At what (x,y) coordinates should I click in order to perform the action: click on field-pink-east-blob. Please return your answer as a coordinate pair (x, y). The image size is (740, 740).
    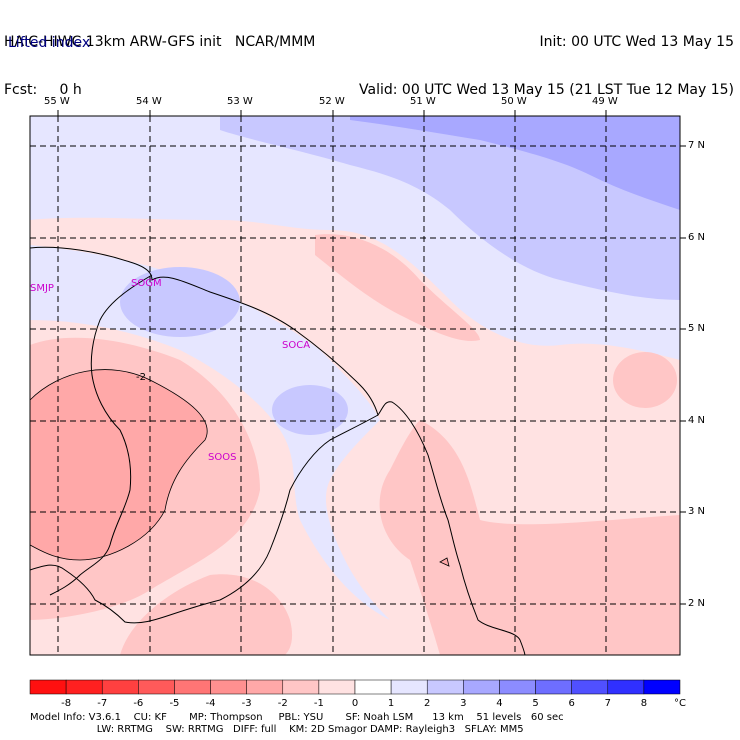
    Looking at the image, I should click on (645, 380).